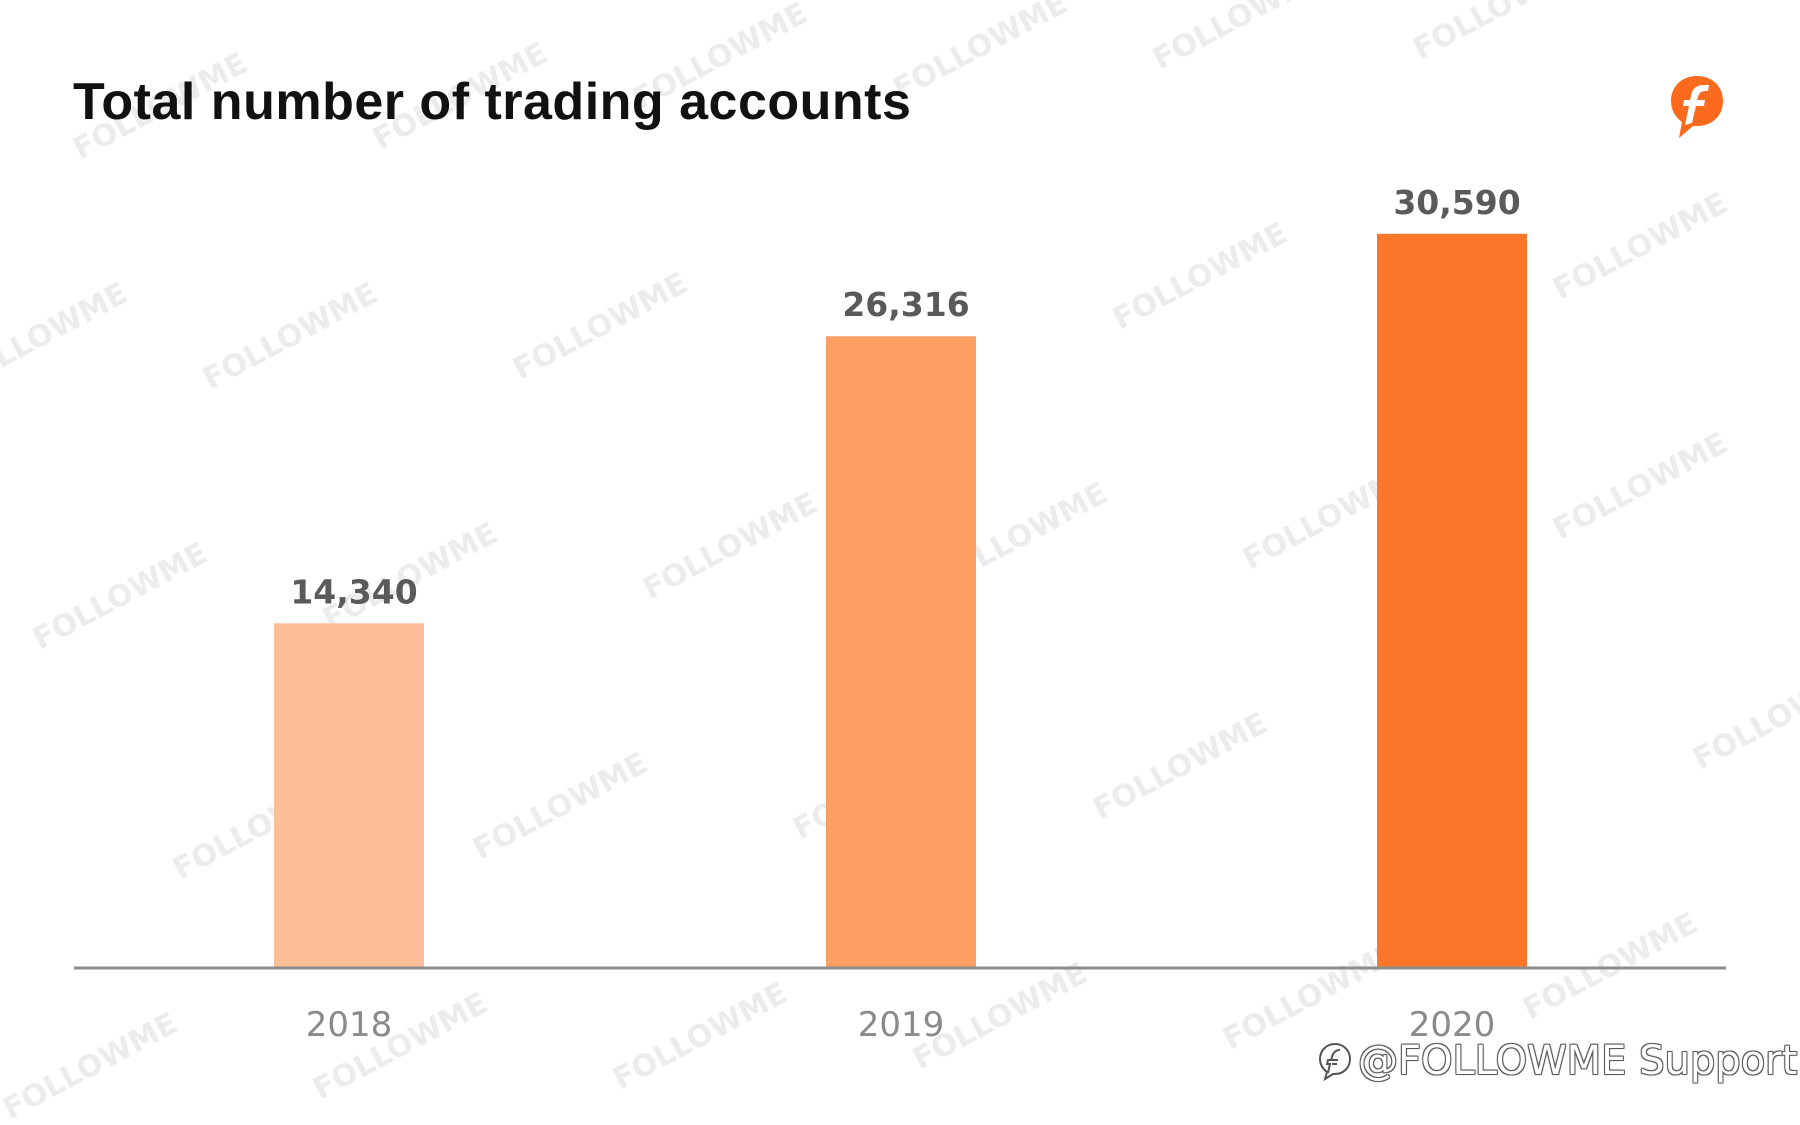 This screenshot has height=1125, width=1800. What do you see at coordinates (349, 795) in the screenshot?
I see `bar-2018` at bounding box center [349, 795].